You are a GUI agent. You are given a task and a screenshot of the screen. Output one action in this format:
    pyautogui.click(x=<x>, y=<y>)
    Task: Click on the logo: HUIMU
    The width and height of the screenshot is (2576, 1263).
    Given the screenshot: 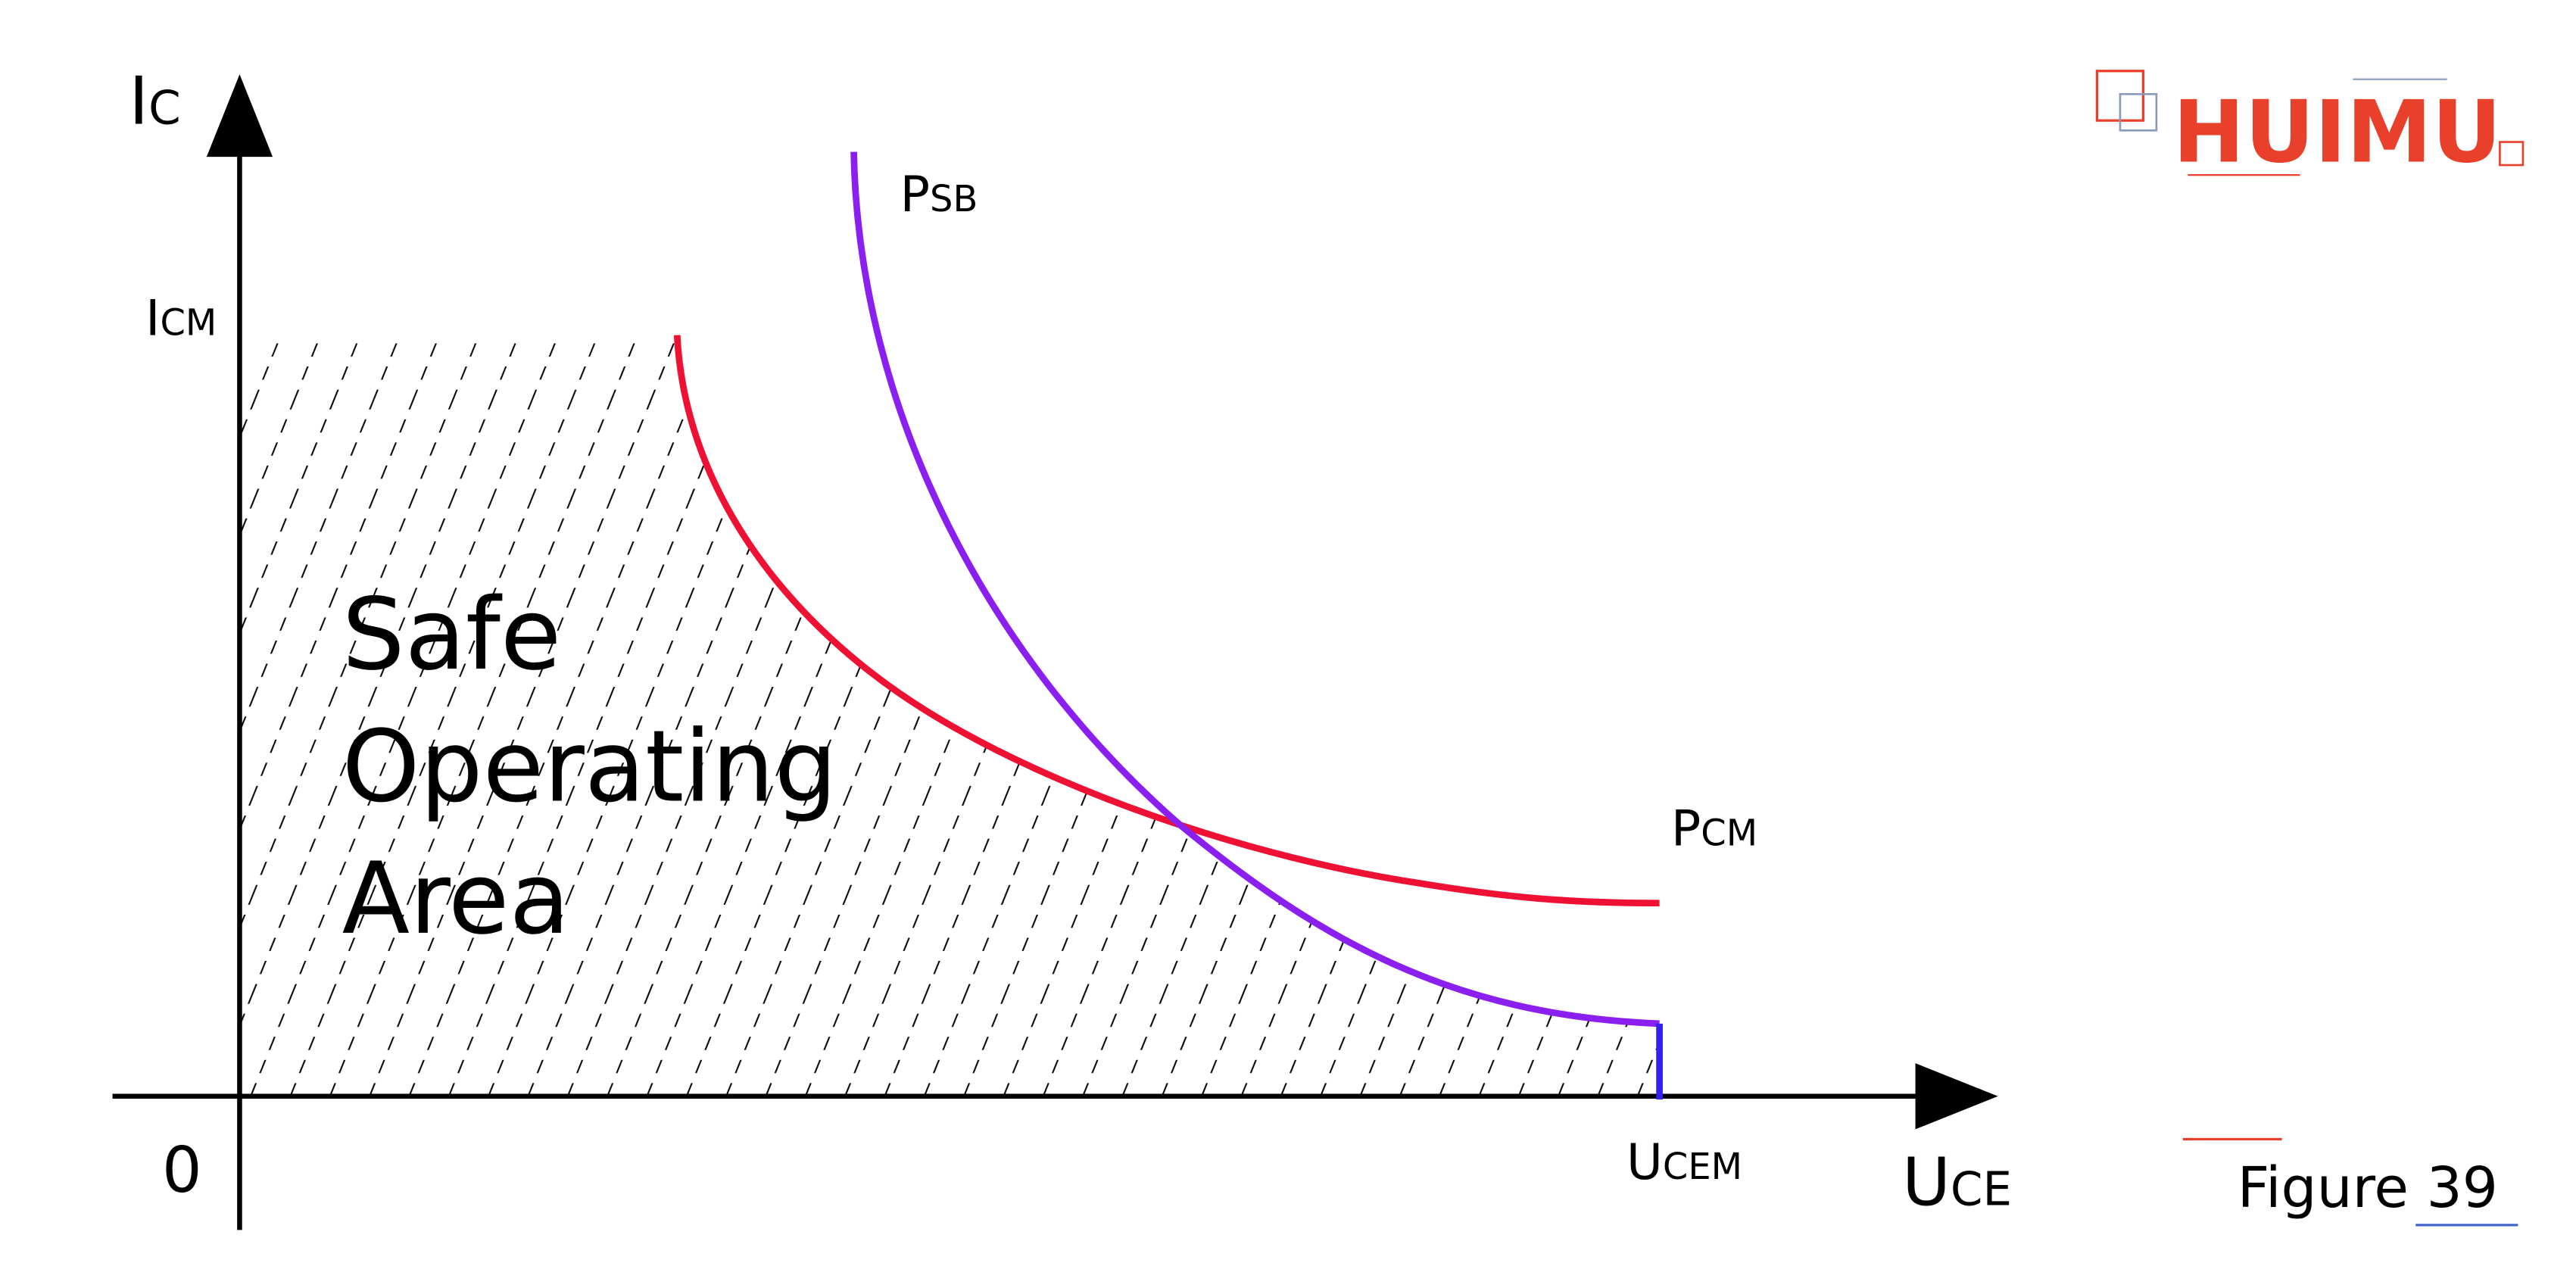 What is the action you would take?
    pyautogui.click(x=2310, y=126)
    